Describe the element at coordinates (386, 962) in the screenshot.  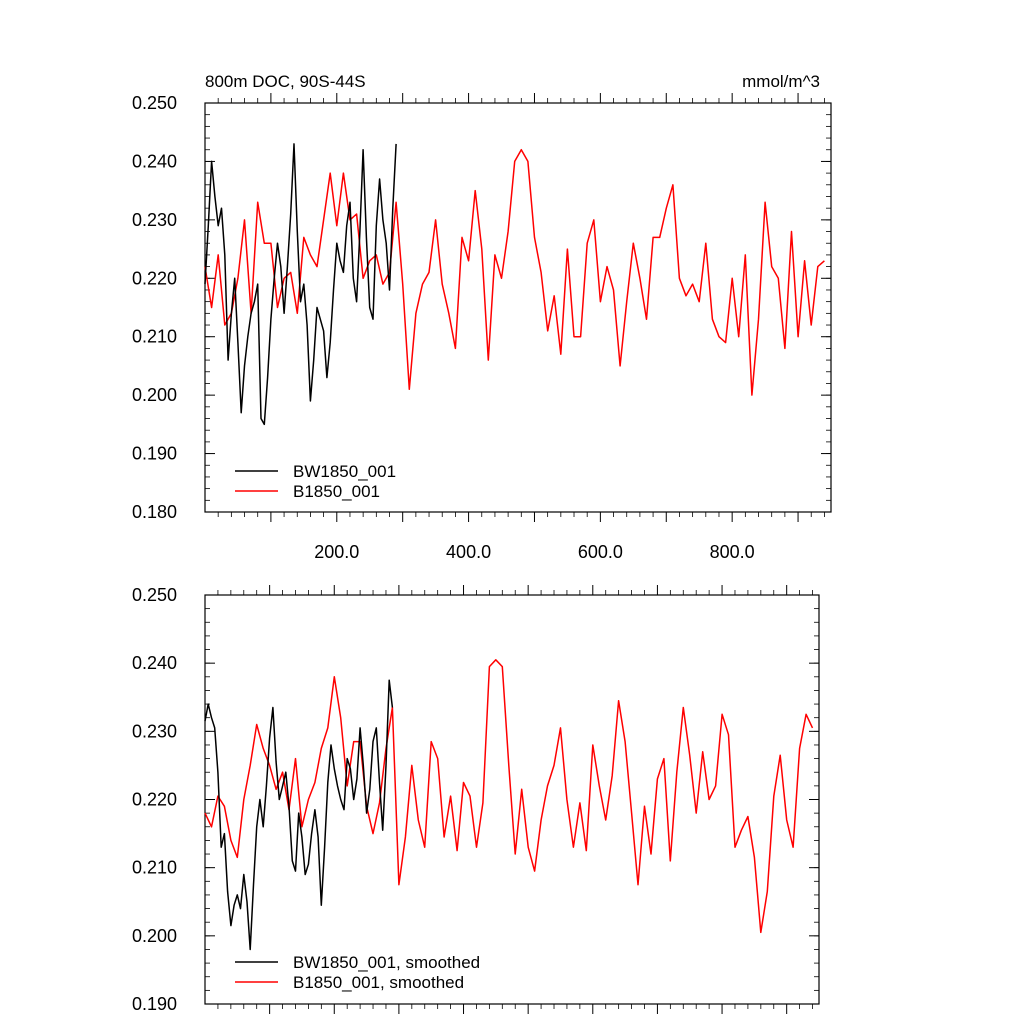
I see `legend-label-bw1850-smoothed: BW1850_001, smoothed` at that location.